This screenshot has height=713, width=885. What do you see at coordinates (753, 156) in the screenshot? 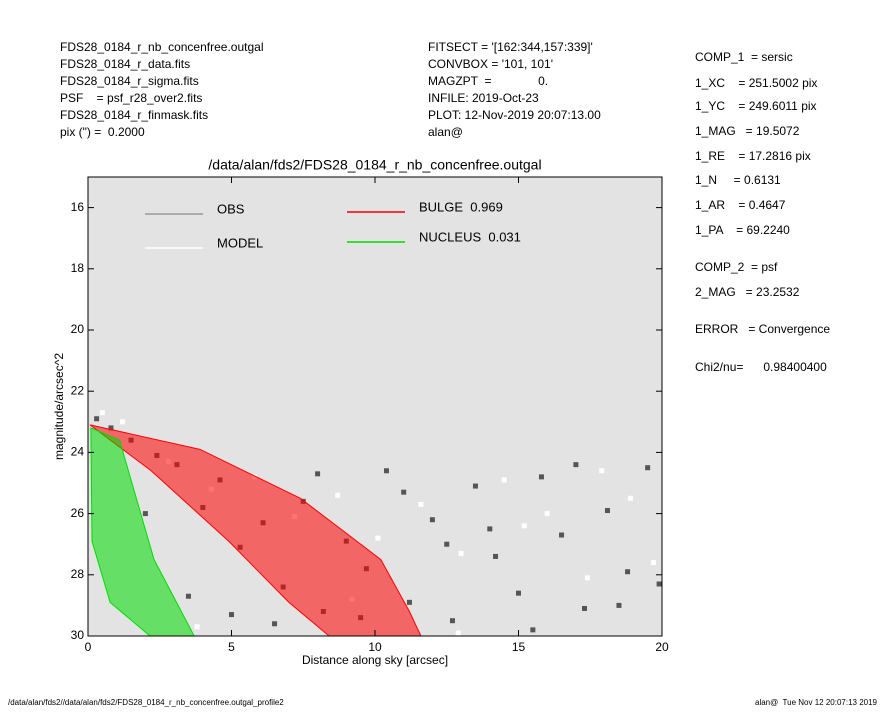
I see `parameter-line: 1_RE = 17.2816 pix` at bounding box center [753, 156].